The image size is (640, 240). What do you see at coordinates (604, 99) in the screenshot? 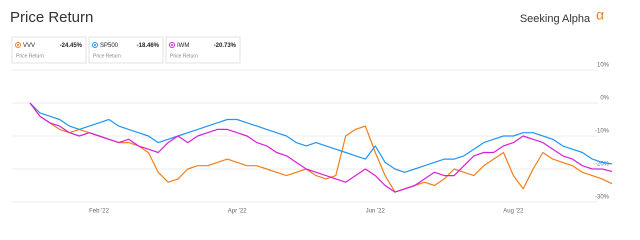
I see `y-tick-label: 0%` at bounding box center [604, 99].